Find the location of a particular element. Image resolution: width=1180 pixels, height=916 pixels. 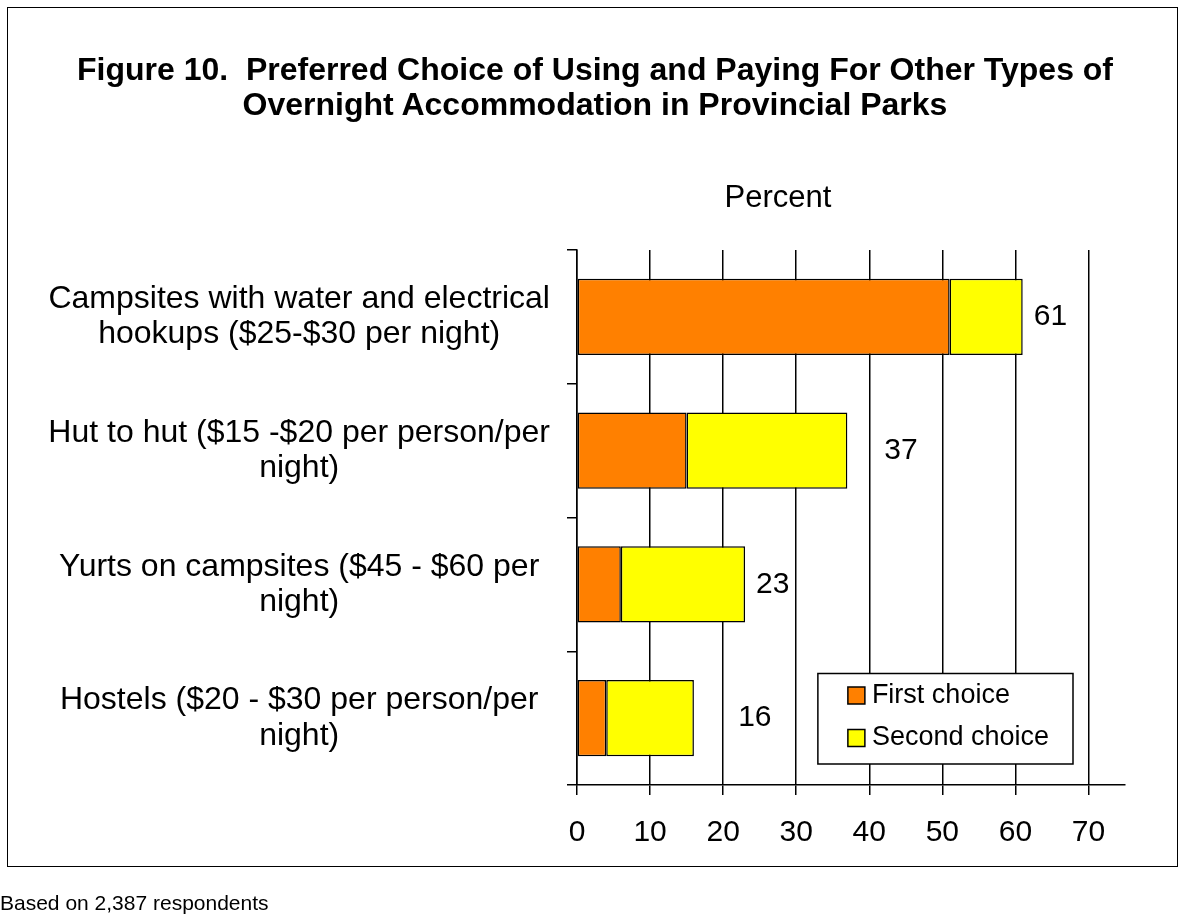

legend-label: First choice is located at coordinates (940, 693).